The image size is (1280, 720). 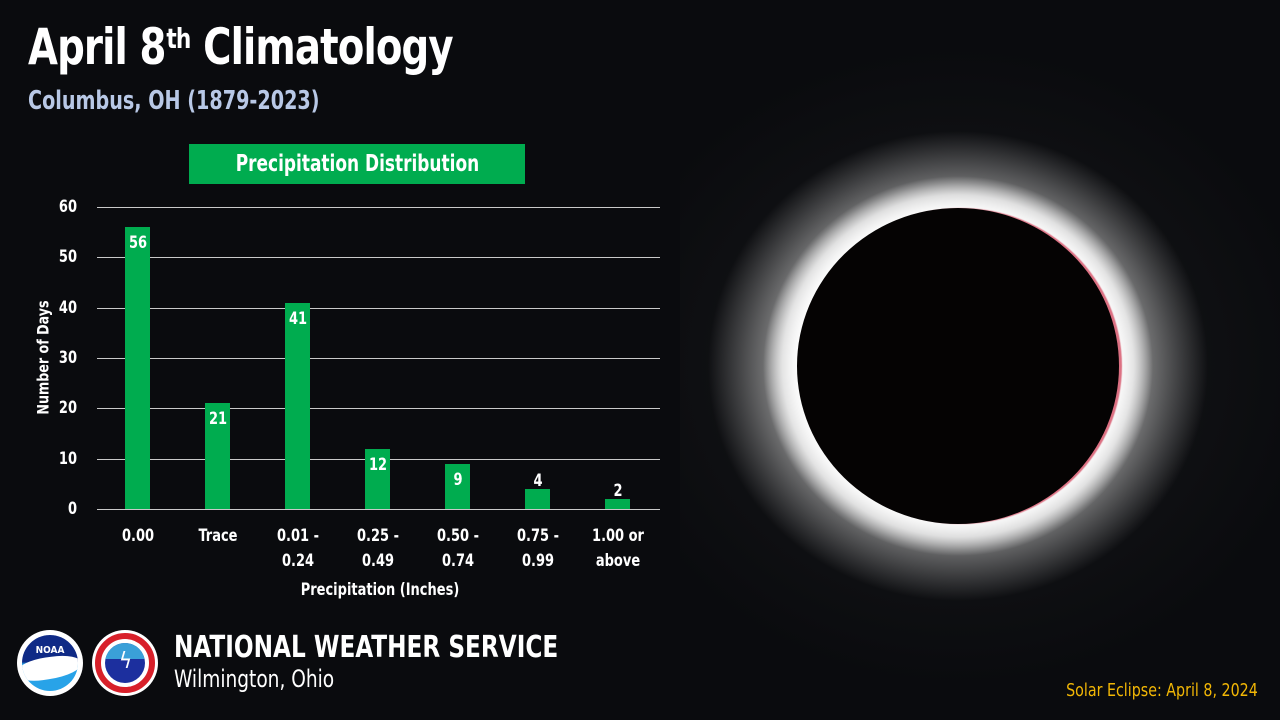 I want to click on x-tick-label: Trace, so click(x=218, y=536).